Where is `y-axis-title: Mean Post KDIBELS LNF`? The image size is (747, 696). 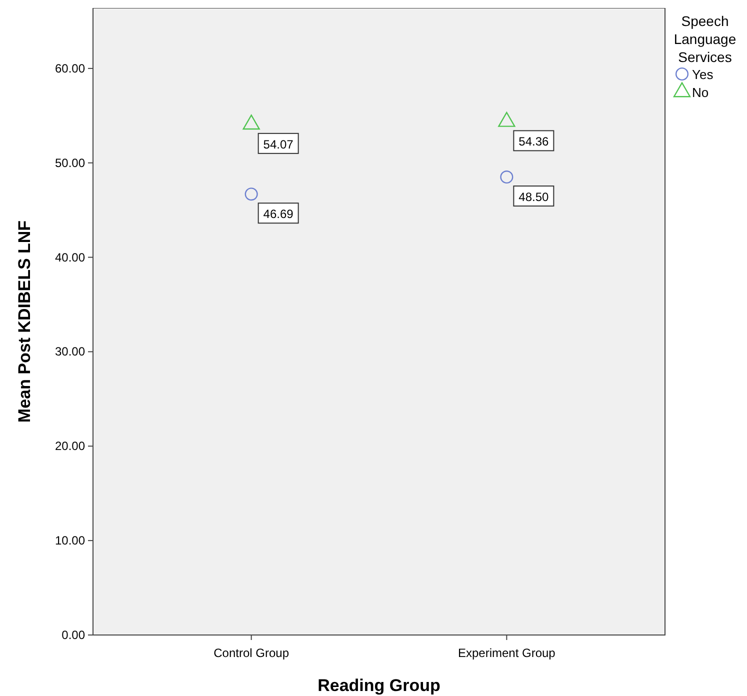 y-axis-title: Mean Post KDIBELS LNF is located at coordinates (24, 321).